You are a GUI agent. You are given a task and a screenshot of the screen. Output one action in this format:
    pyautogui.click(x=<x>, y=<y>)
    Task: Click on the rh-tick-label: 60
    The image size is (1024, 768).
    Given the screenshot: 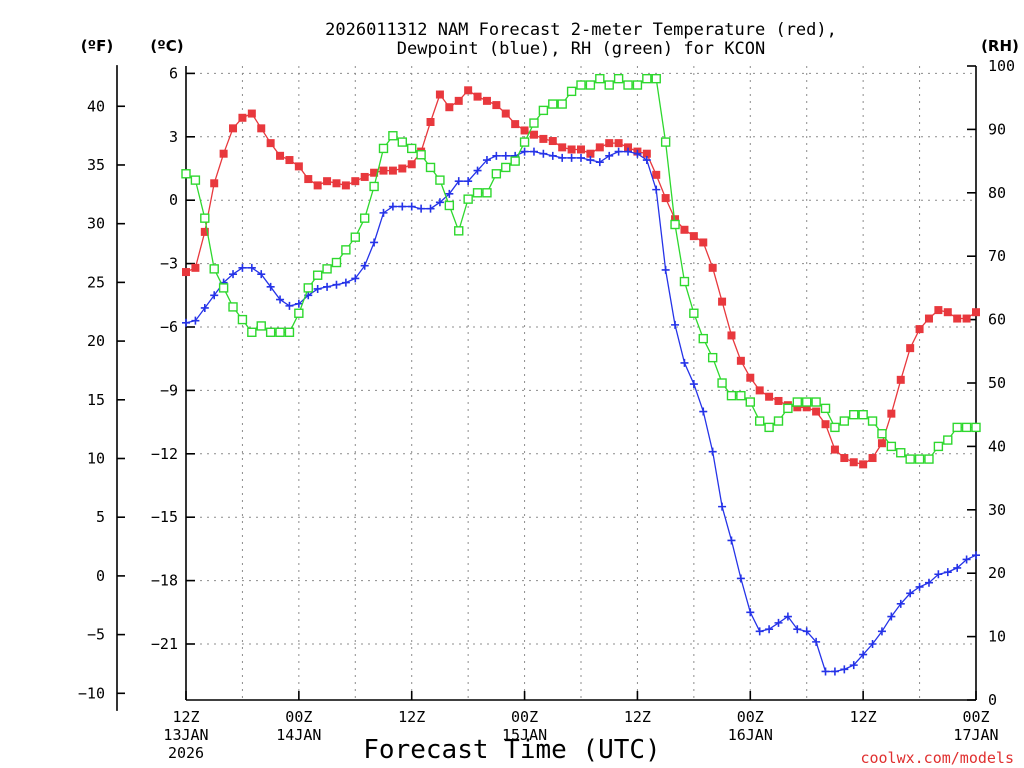 What is the action you would take?
    pyautogui.click(x=997, y=320)
    